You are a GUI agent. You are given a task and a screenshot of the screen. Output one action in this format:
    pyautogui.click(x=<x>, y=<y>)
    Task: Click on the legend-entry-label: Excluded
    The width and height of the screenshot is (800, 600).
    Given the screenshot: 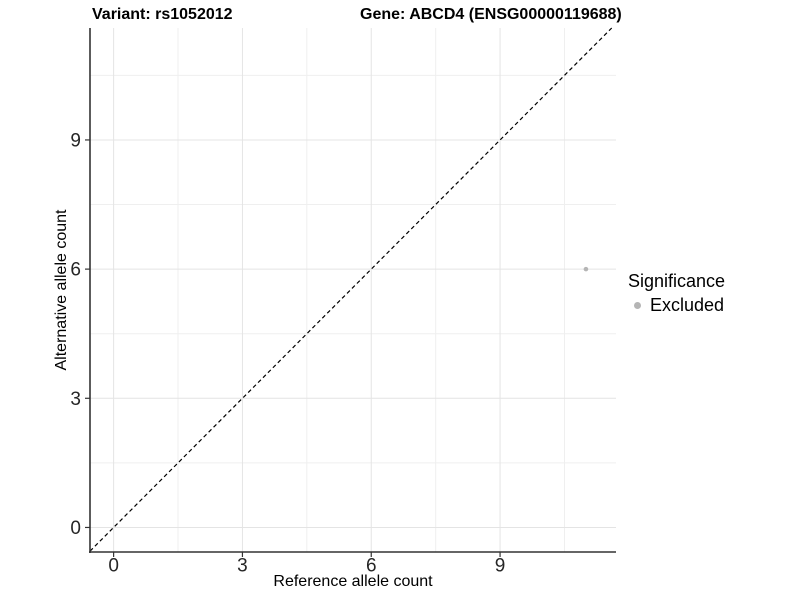 What is the action you would take?
    pyautogui.click(x=687, y=305)
    